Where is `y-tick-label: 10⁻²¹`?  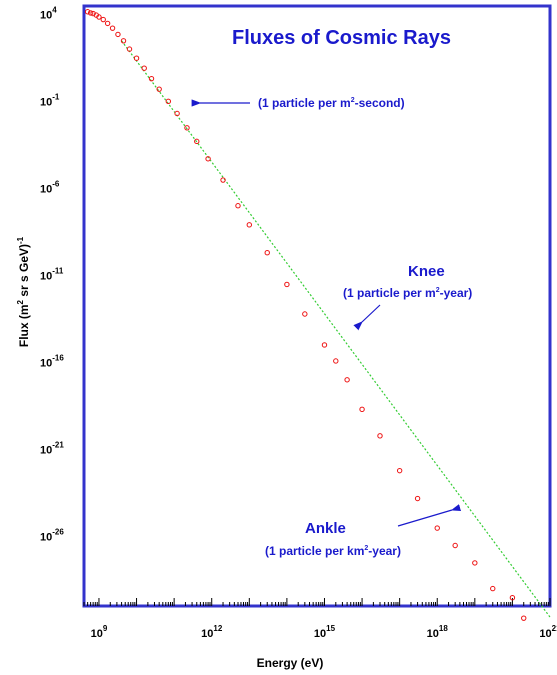 y-tick-label: 10⁻²¹ is located at coordinates (52, 448).